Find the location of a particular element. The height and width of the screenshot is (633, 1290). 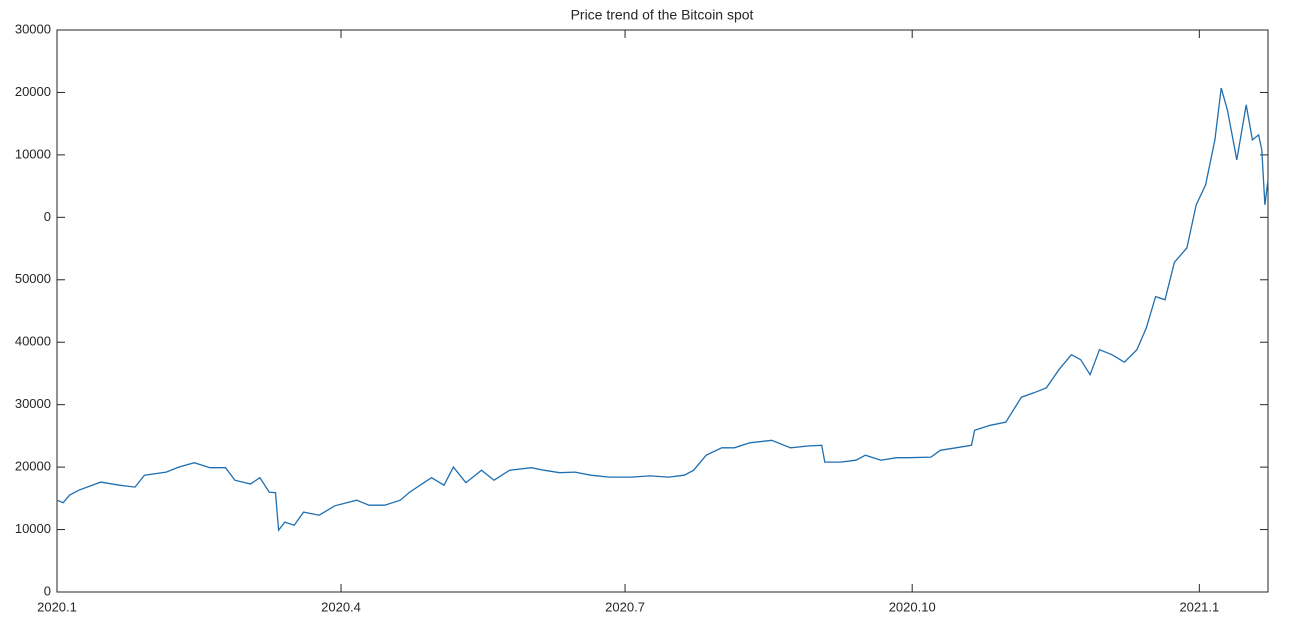

x-tick-label: 2020.10 is located at coordinates (912, 606).